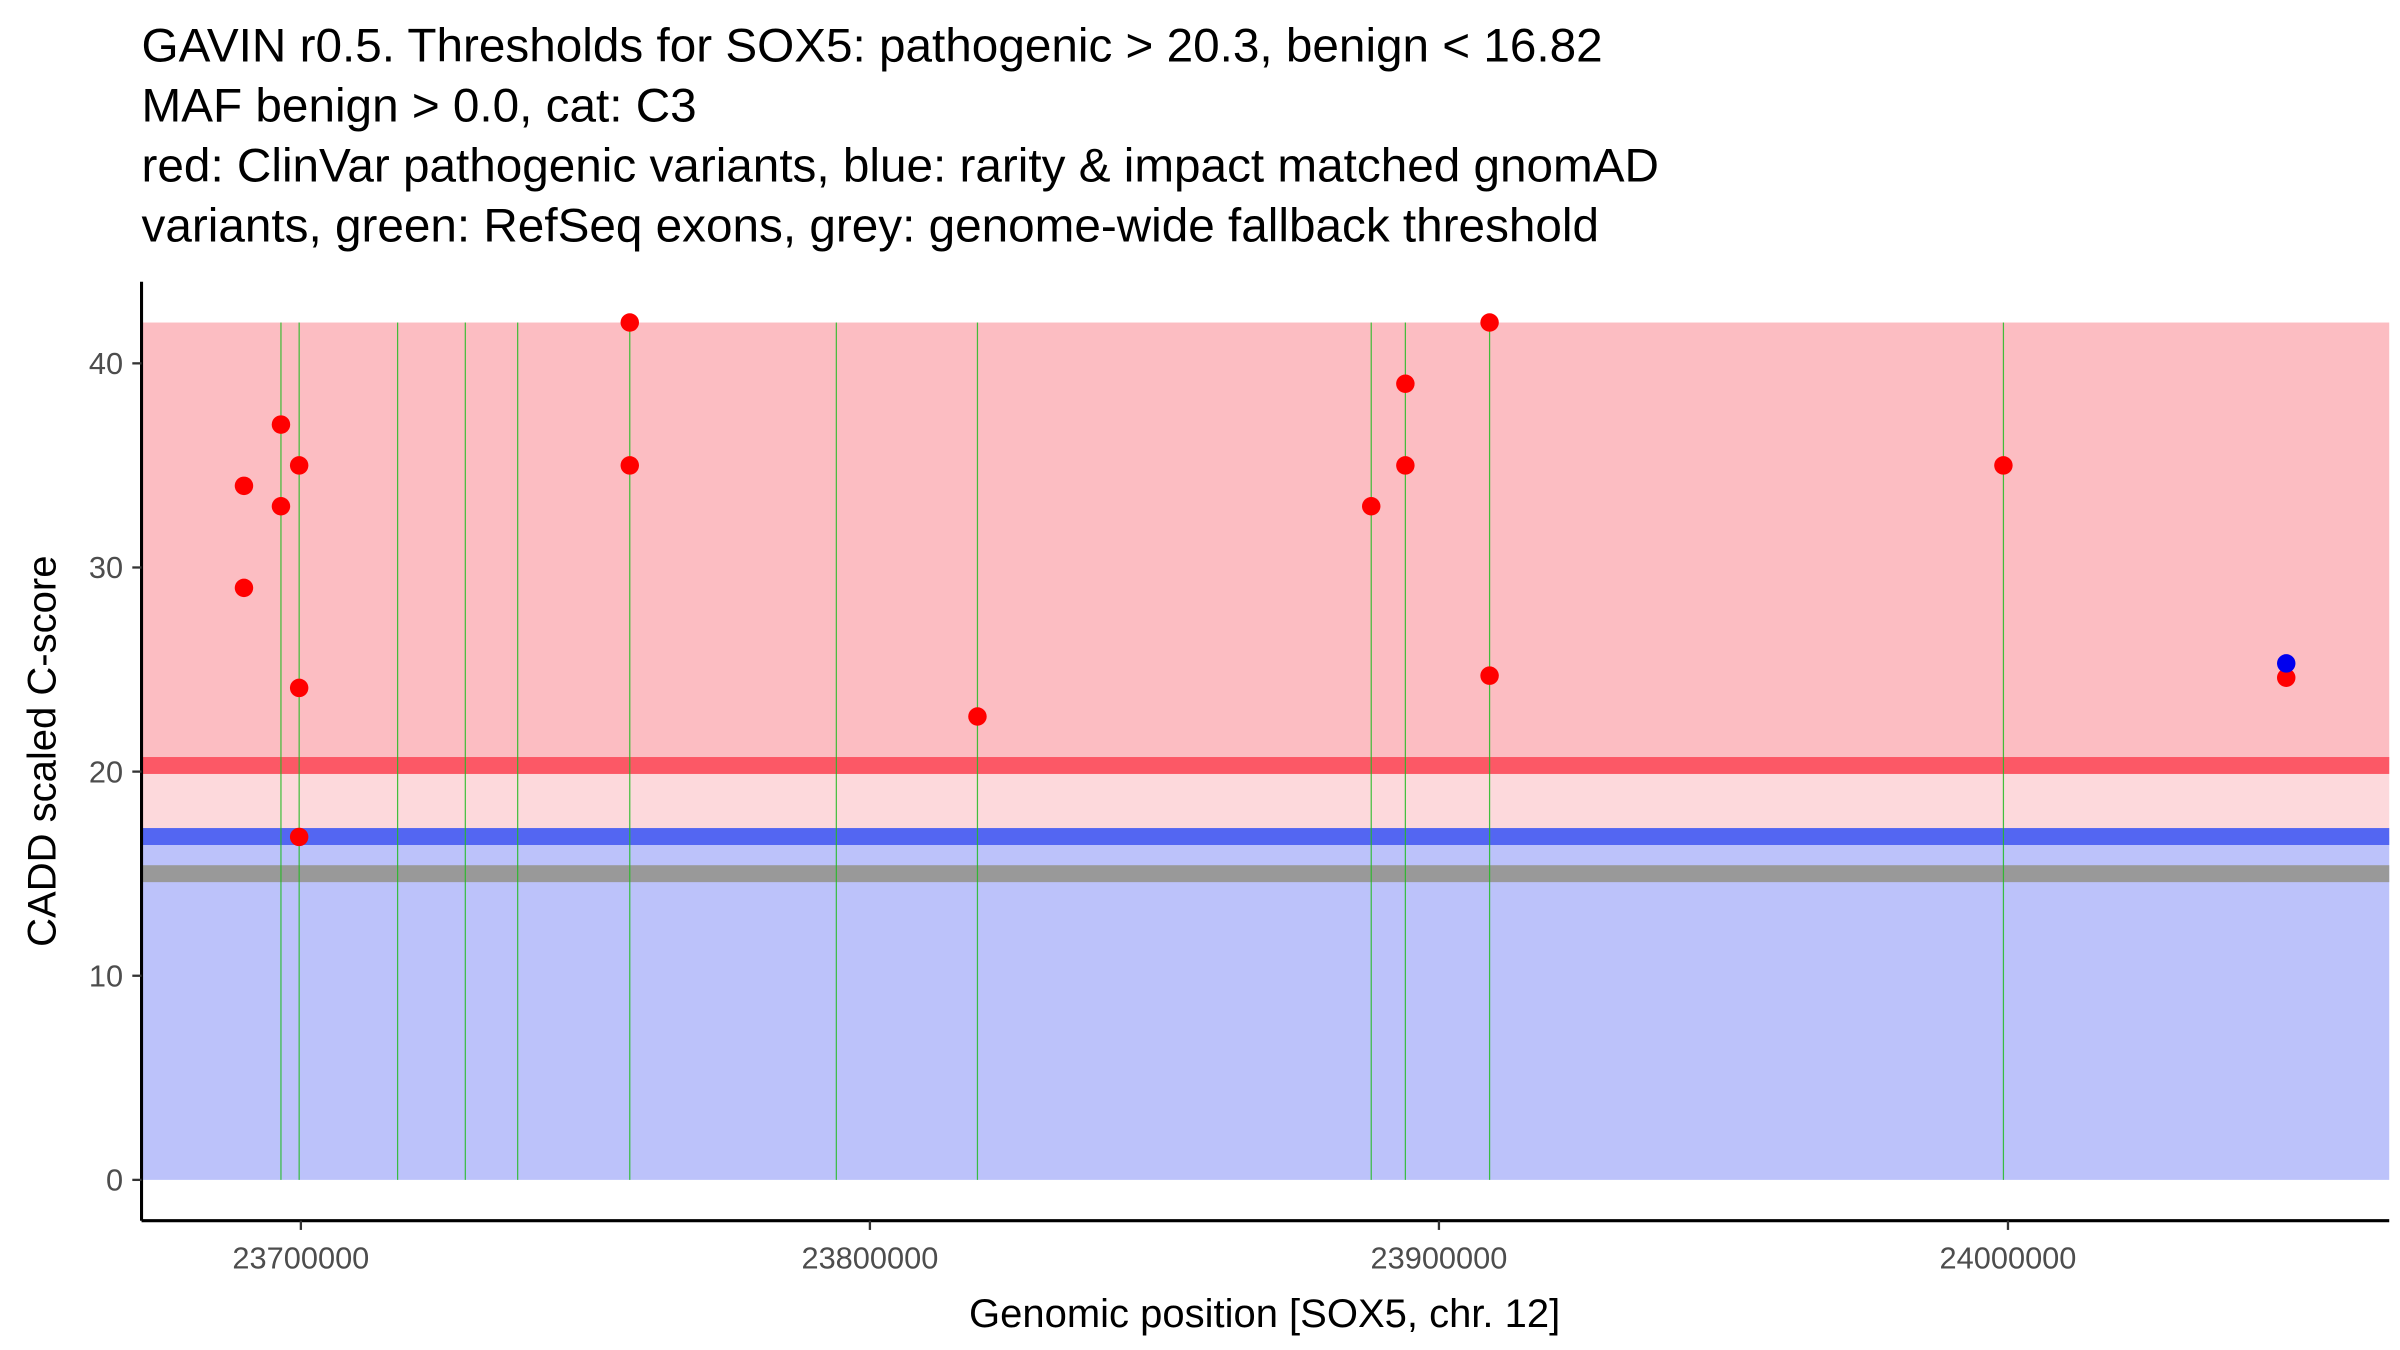 The height and width of the screenshot is (1350, 2400). What do you see at coordinates (869, 1257) in the screenshot?
I see `x-tick-label: 23800000` at bounding box center [869, 1257].